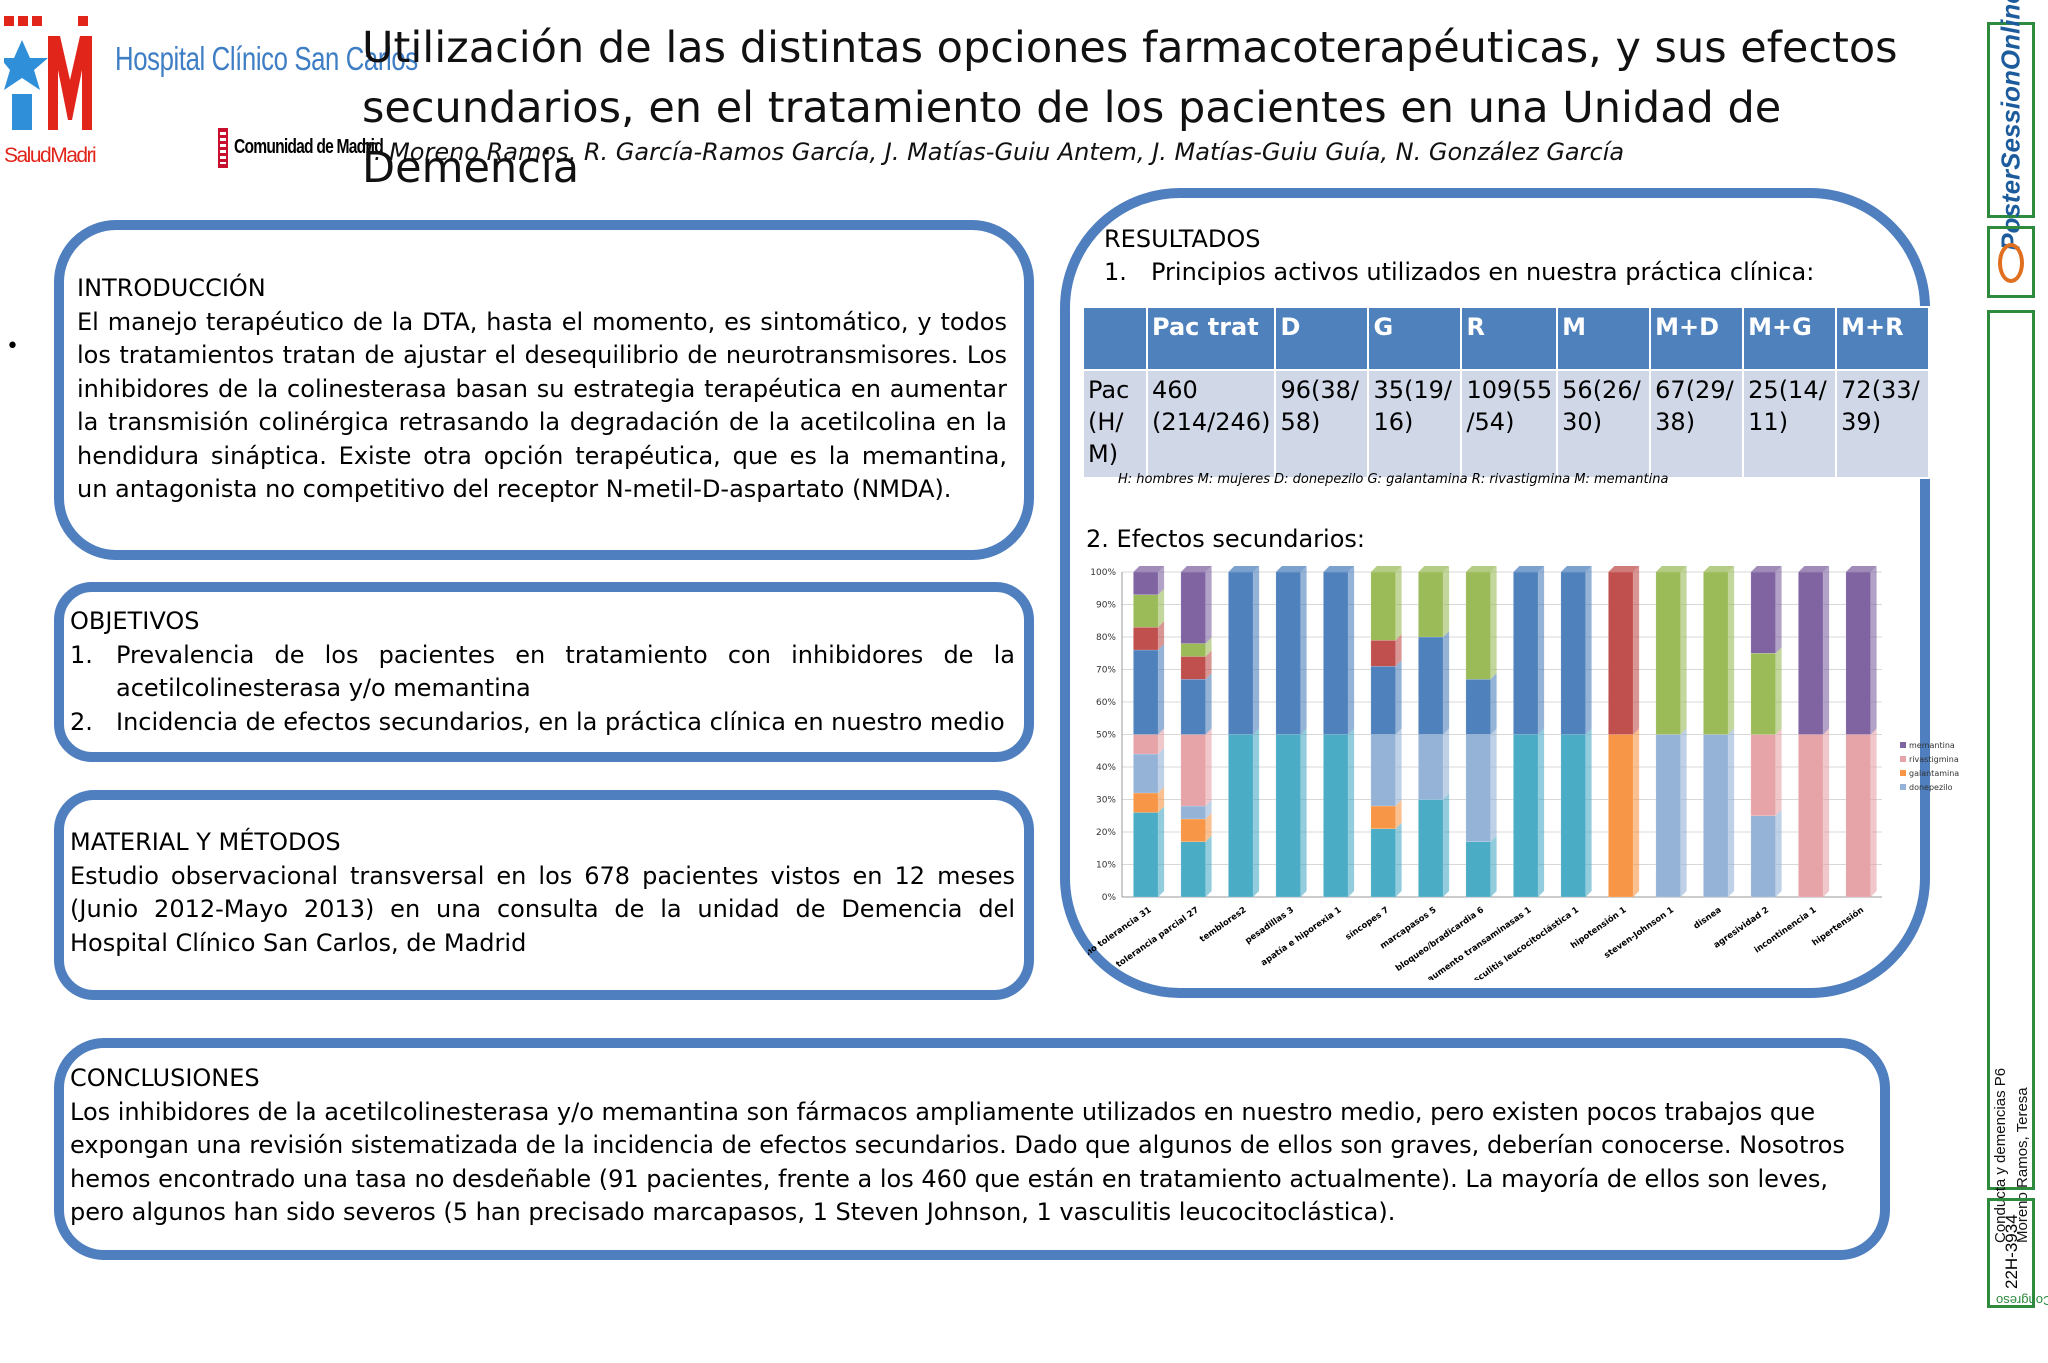 This screenshot has width=2048, height=1363. What do you see at coordinates (1415, 338) in the screenshot?
I see `table-header-cell: G` at bounding box center [1415, 338].